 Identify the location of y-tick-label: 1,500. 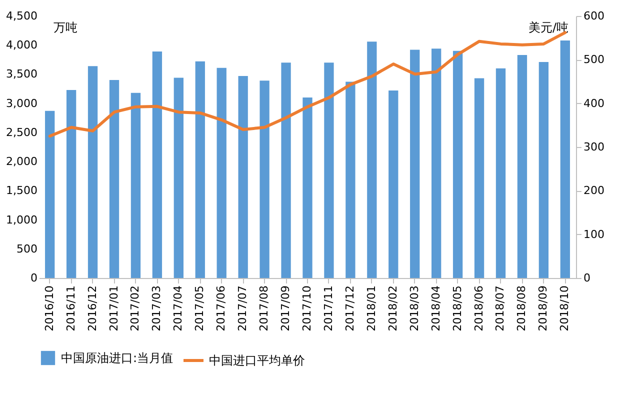
(22, 191).